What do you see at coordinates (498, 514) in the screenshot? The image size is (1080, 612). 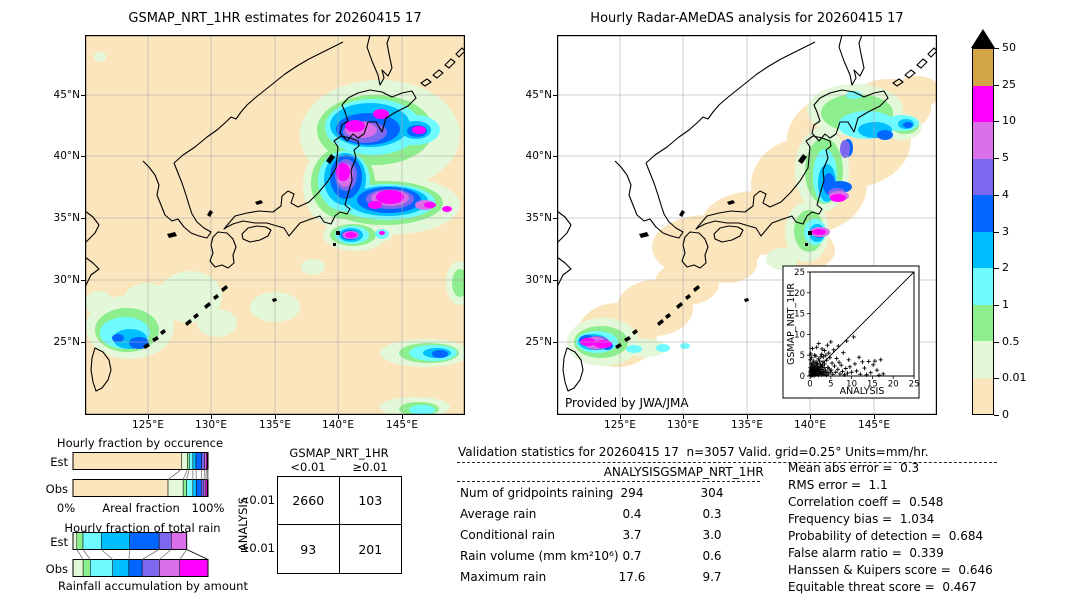 I see `validation-row-label: Average rain` at bounding box center [498, 514].